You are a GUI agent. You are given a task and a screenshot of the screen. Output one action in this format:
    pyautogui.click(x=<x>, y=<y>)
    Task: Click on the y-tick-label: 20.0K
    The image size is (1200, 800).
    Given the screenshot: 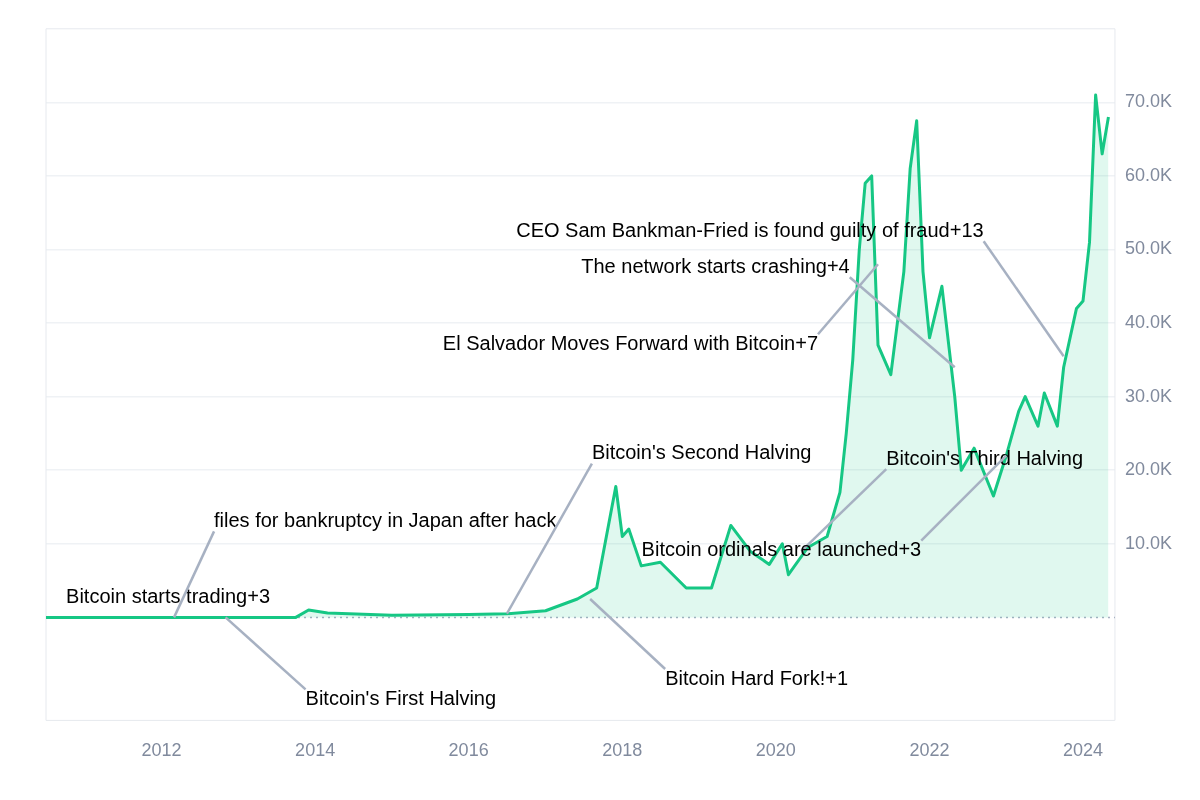 What is the action you would take?
    pyautogui.click(x=1148, y=469)
    